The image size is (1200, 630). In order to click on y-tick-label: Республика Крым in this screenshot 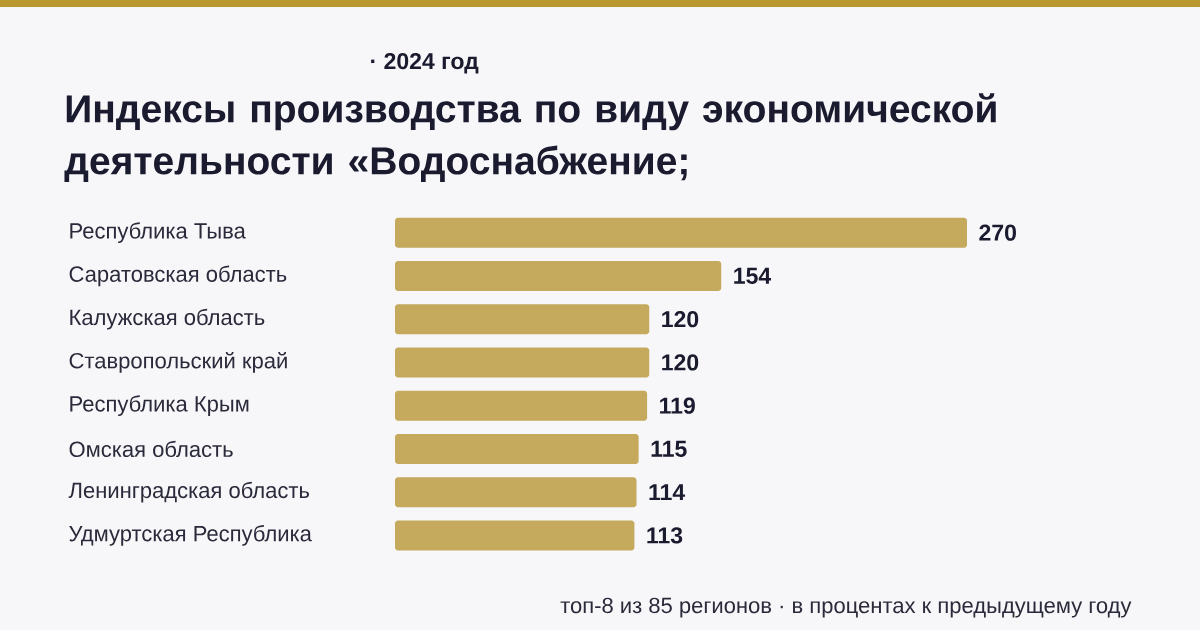, I will do `click(159, 405)`.